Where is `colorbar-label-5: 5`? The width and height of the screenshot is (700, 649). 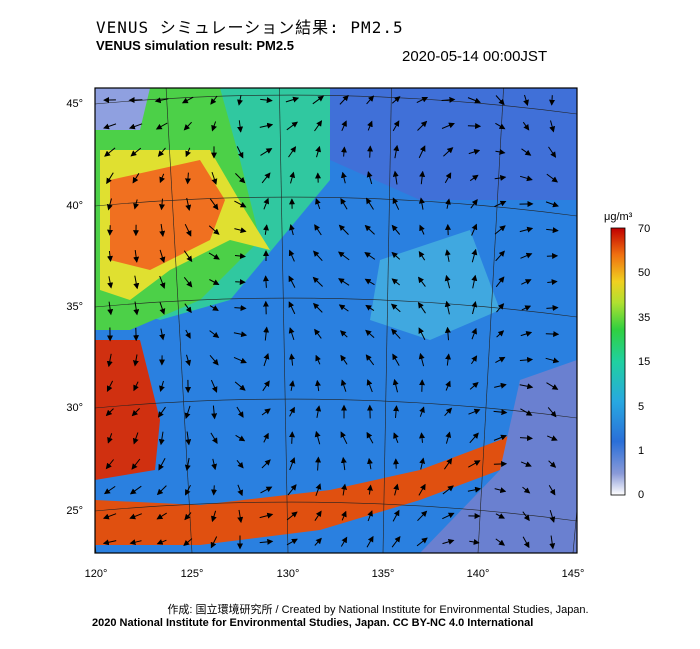 colorbar-label-5: 5 is located at coordinates (641, 407).